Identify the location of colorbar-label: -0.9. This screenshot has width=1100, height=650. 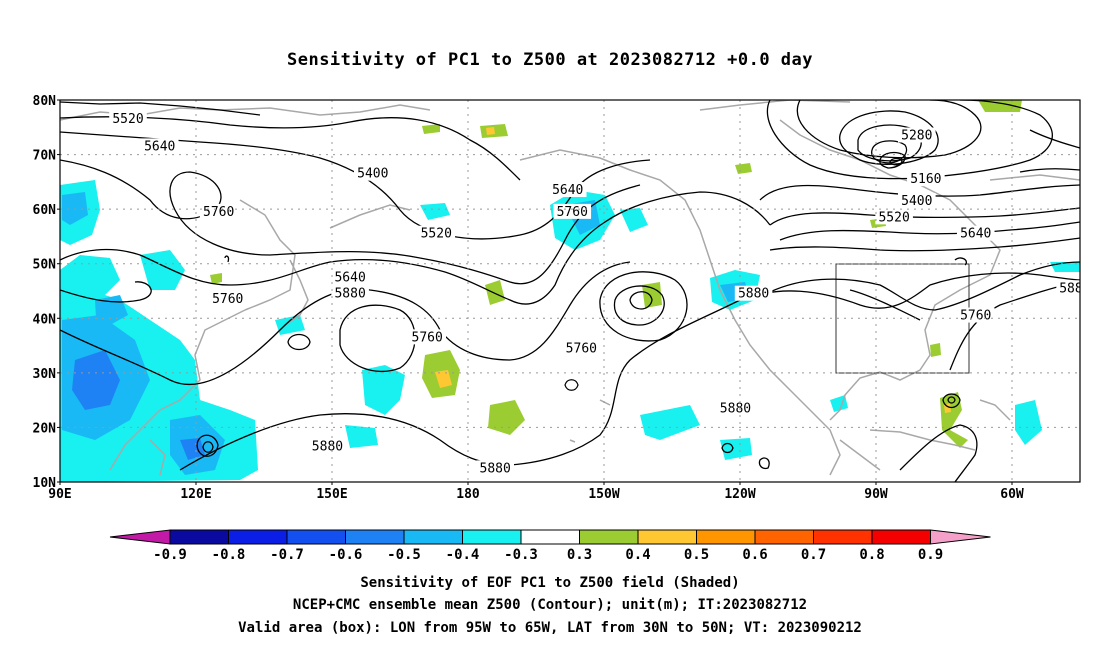
(170, 555).